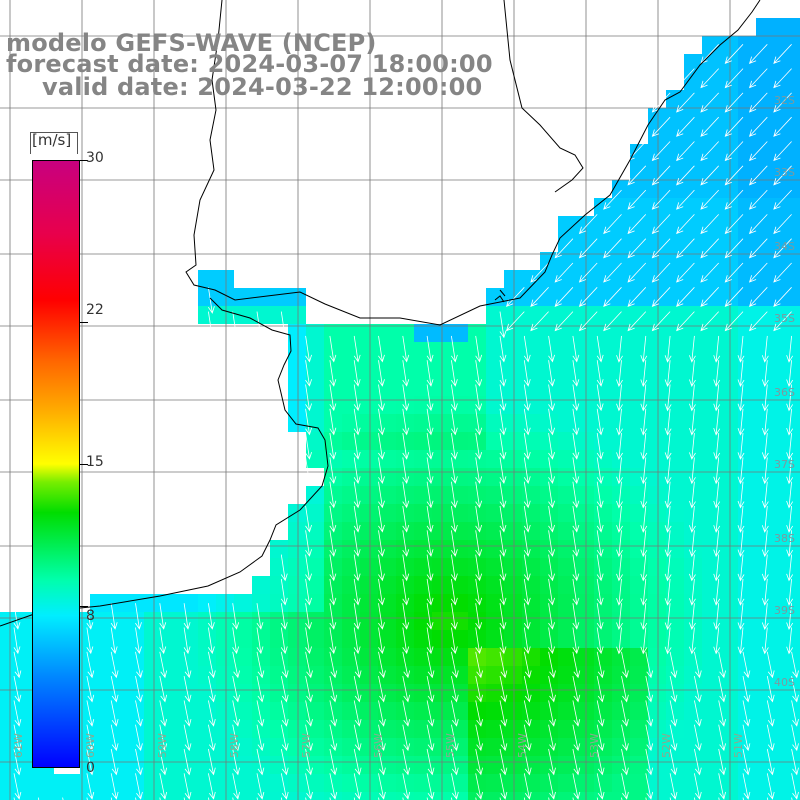  What do you see at coordinates (249, 64) in the screenshot?
I see `forecast-date: forecast date: 2024-03-07 18:00:00` at bounding box center [249, 64].